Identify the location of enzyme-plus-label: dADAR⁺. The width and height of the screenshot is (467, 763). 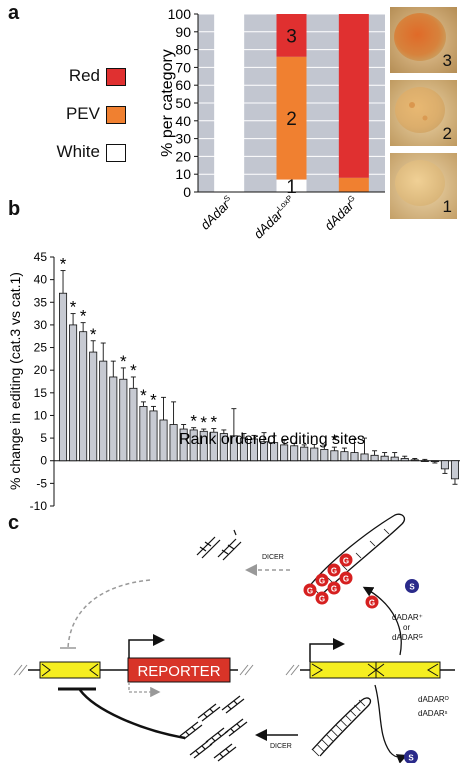
(407, 617).